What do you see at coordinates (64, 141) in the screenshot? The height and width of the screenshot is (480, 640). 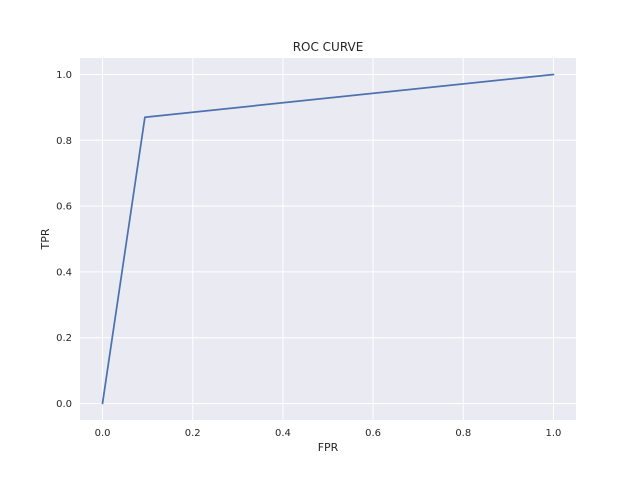 I see `y-tick-label: 0.8` at bounding box center [64, 141].